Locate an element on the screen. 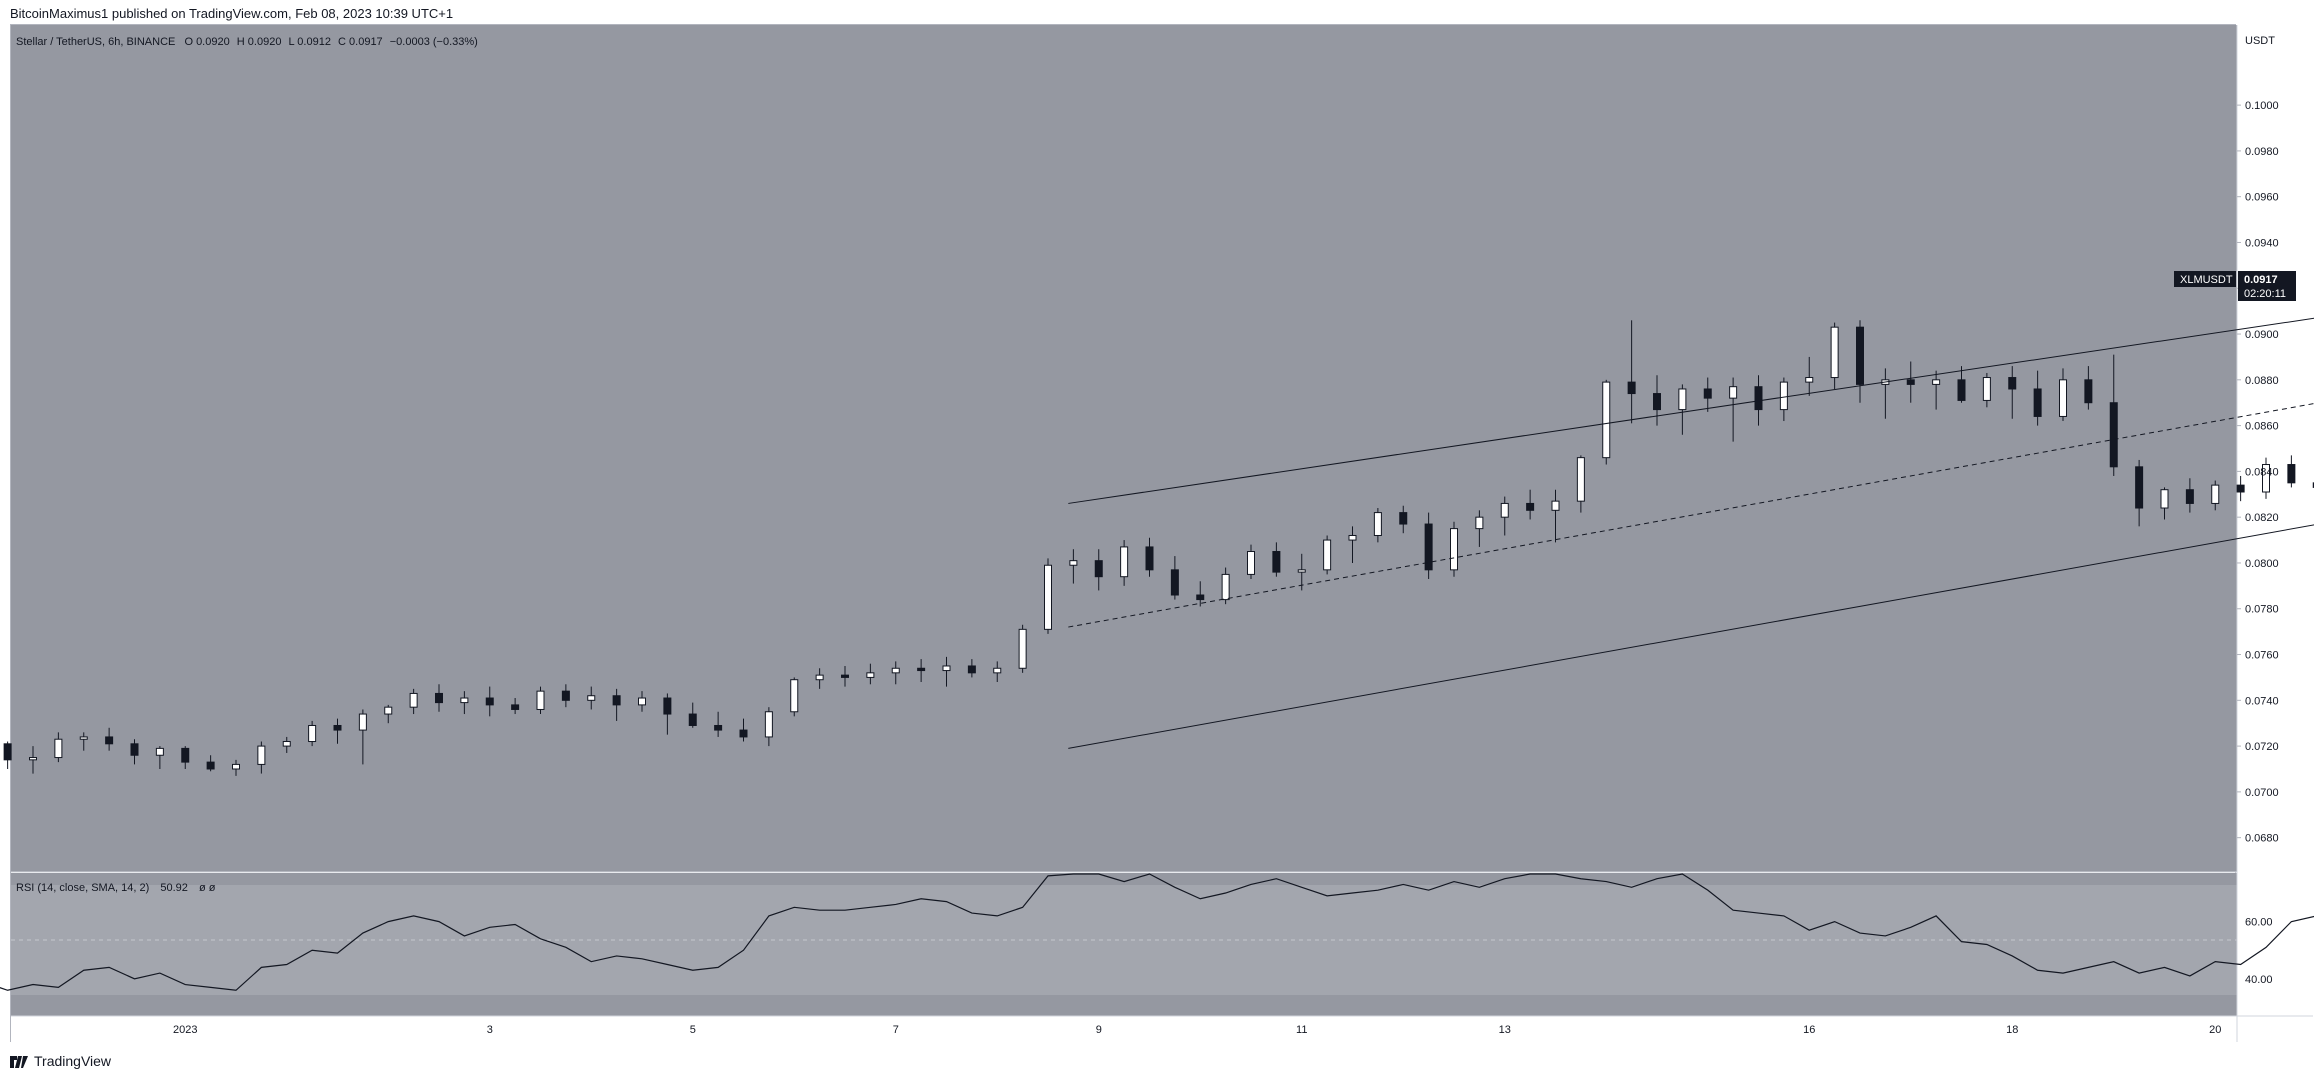 Image resolution: width=2314 pixels, height=1079 pixels. tradingview-logo-icon is located at coordinates (19, 1061).